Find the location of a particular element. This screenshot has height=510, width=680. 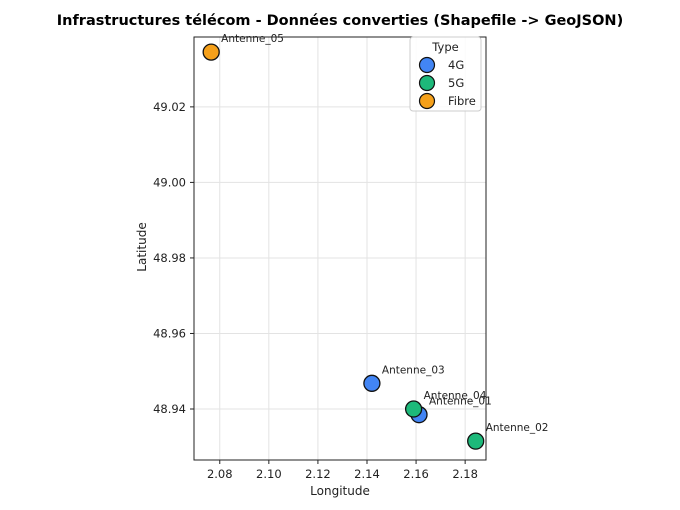

point-label: Antenne_01 is located at coordinates (460, 402).